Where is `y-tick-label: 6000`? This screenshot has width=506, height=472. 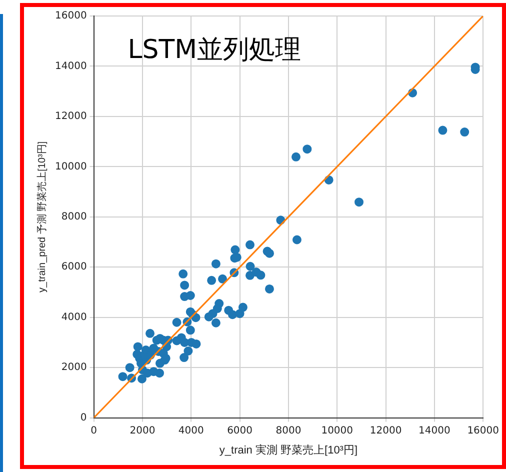
y-tick-label: 6000 is located at coordinates (74, 267).